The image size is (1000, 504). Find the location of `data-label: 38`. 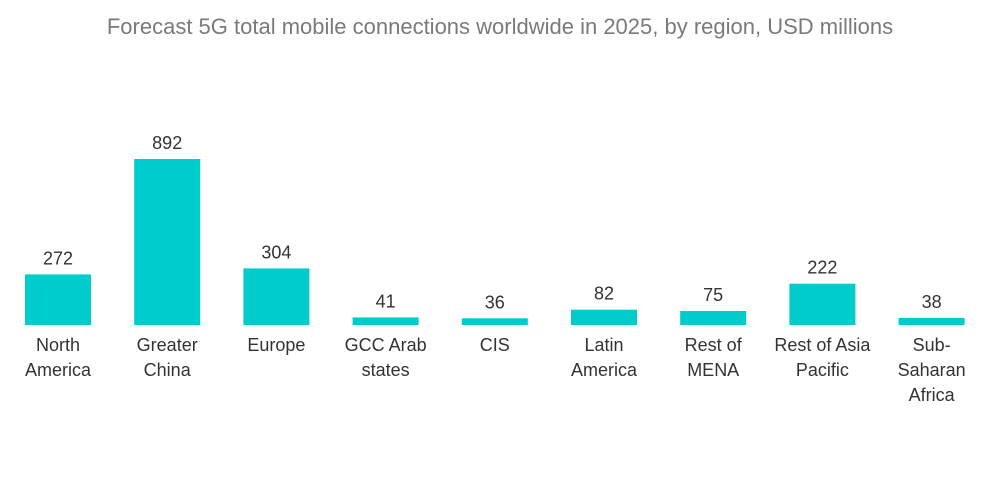

data-label: 38 is located at coordinates (932, 302).